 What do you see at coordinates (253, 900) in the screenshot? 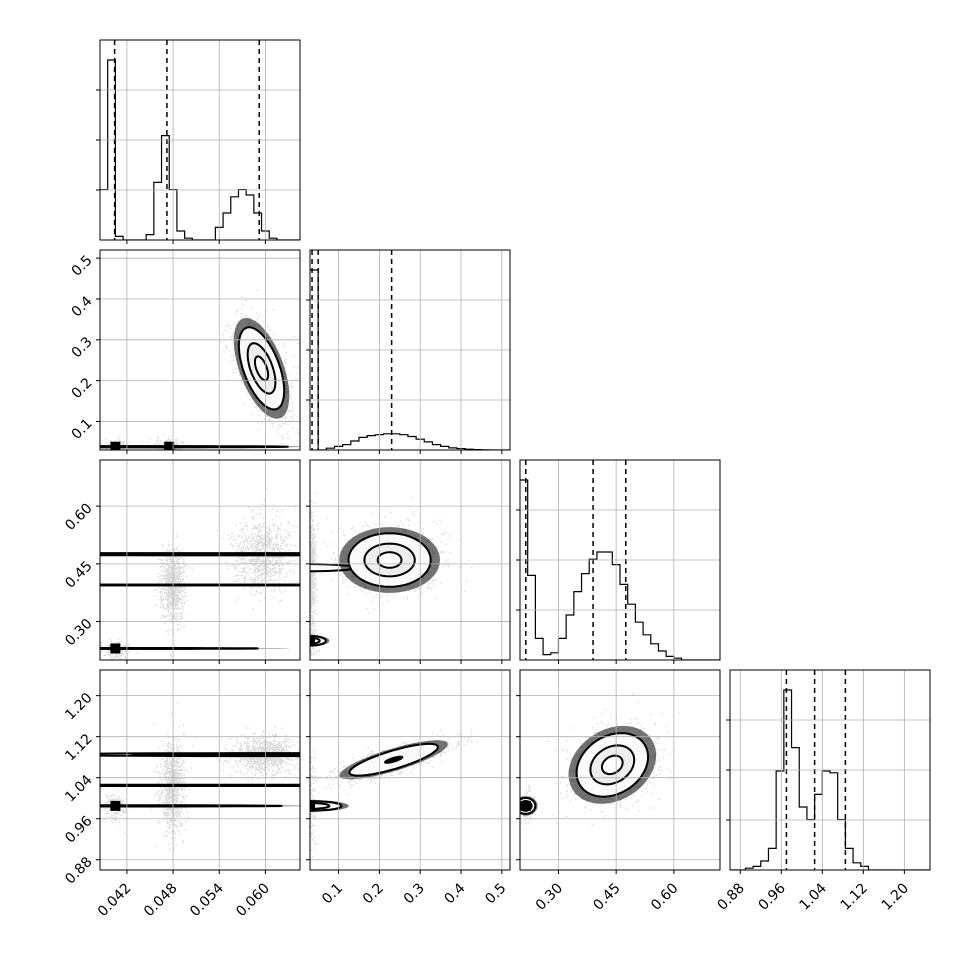
I see `x-tick-label: 0.060` at bounding box center [253, 900].